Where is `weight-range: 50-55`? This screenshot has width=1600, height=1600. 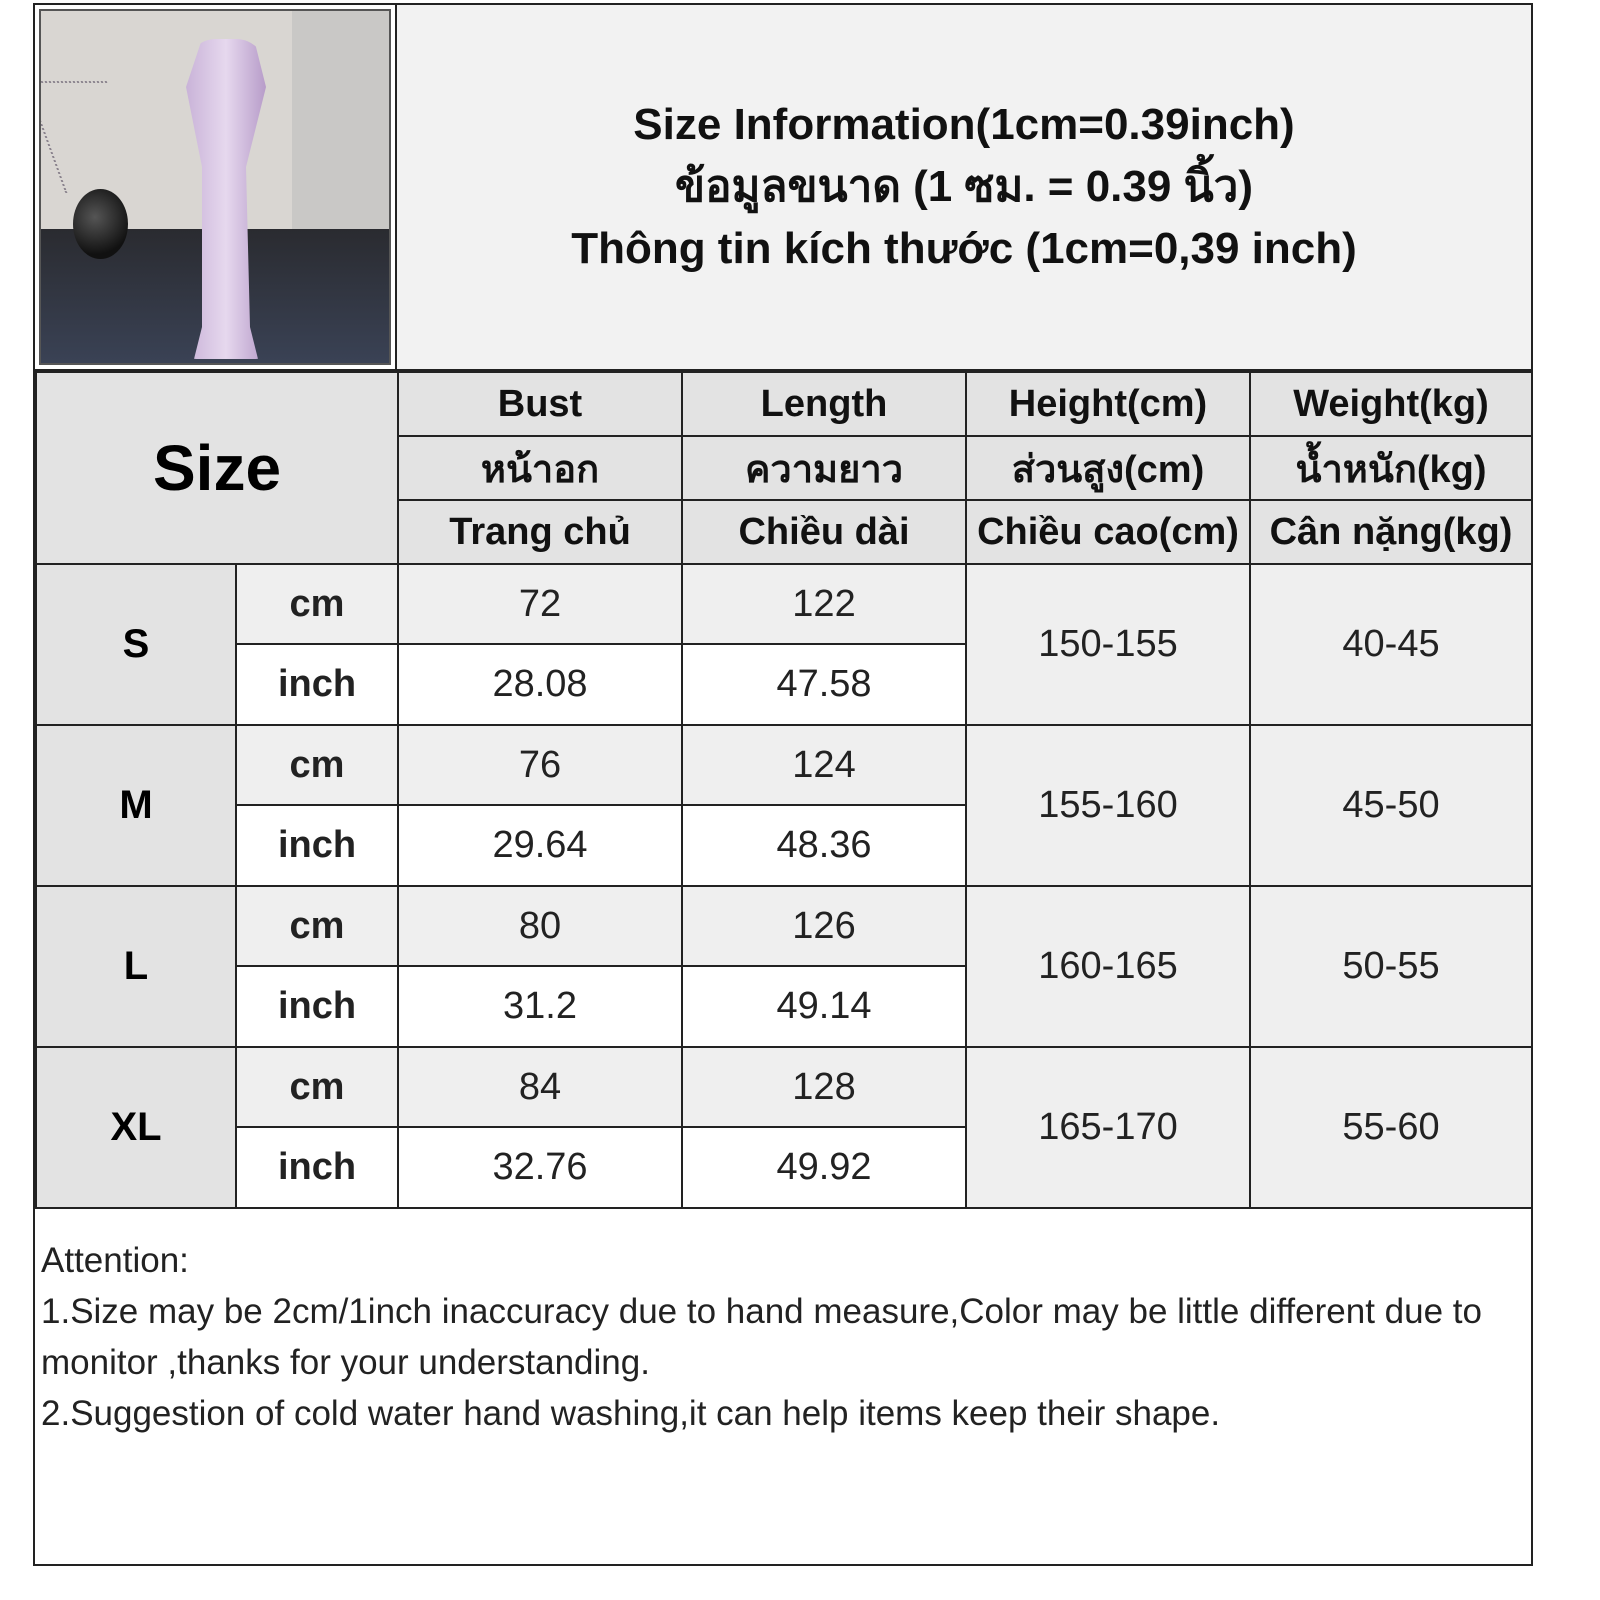
weight-range: 50-55 is located at coordinates (1391, 966).